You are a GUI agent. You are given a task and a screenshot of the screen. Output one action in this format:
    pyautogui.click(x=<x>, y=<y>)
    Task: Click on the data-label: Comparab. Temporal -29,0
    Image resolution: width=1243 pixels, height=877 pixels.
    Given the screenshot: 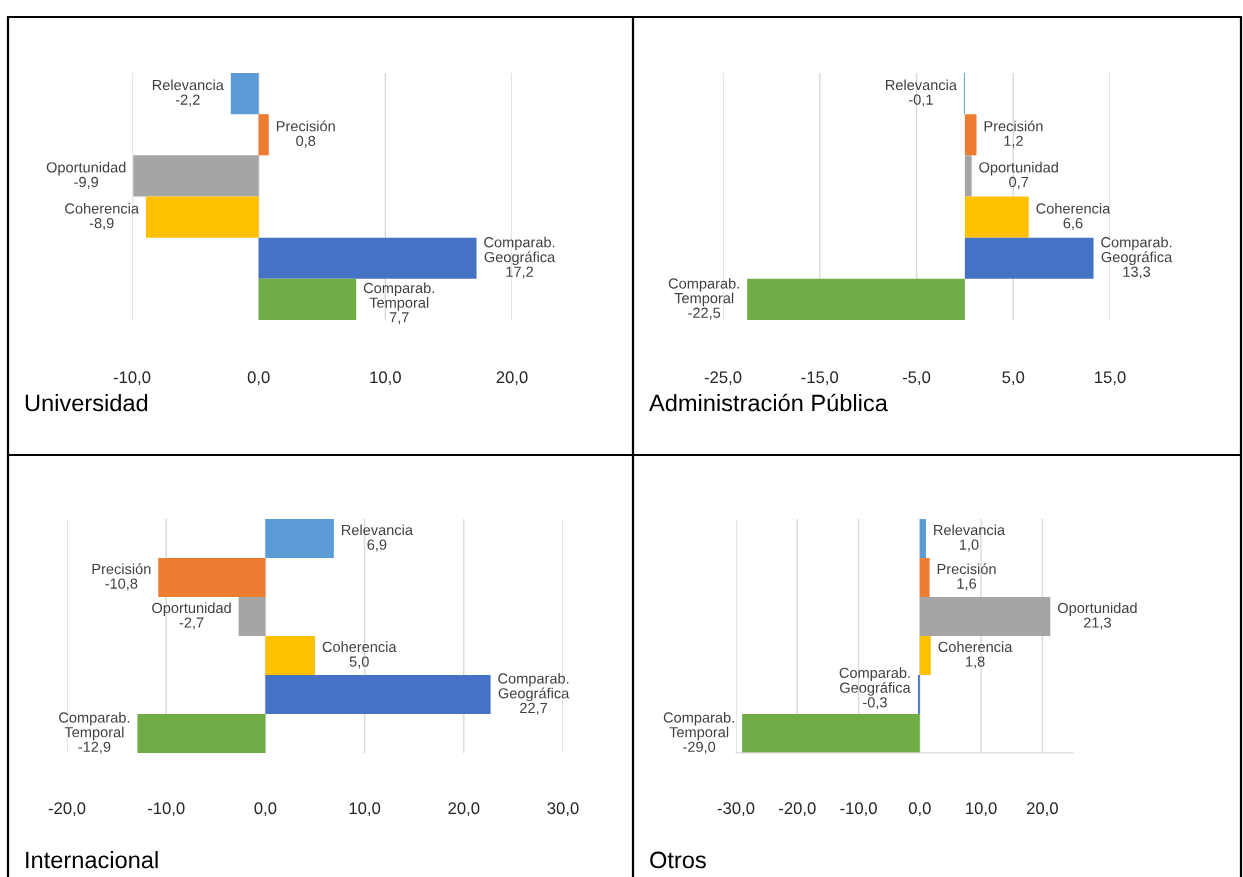 What is the action you would take?
    pyautogui.click(x=698, y=732)
    